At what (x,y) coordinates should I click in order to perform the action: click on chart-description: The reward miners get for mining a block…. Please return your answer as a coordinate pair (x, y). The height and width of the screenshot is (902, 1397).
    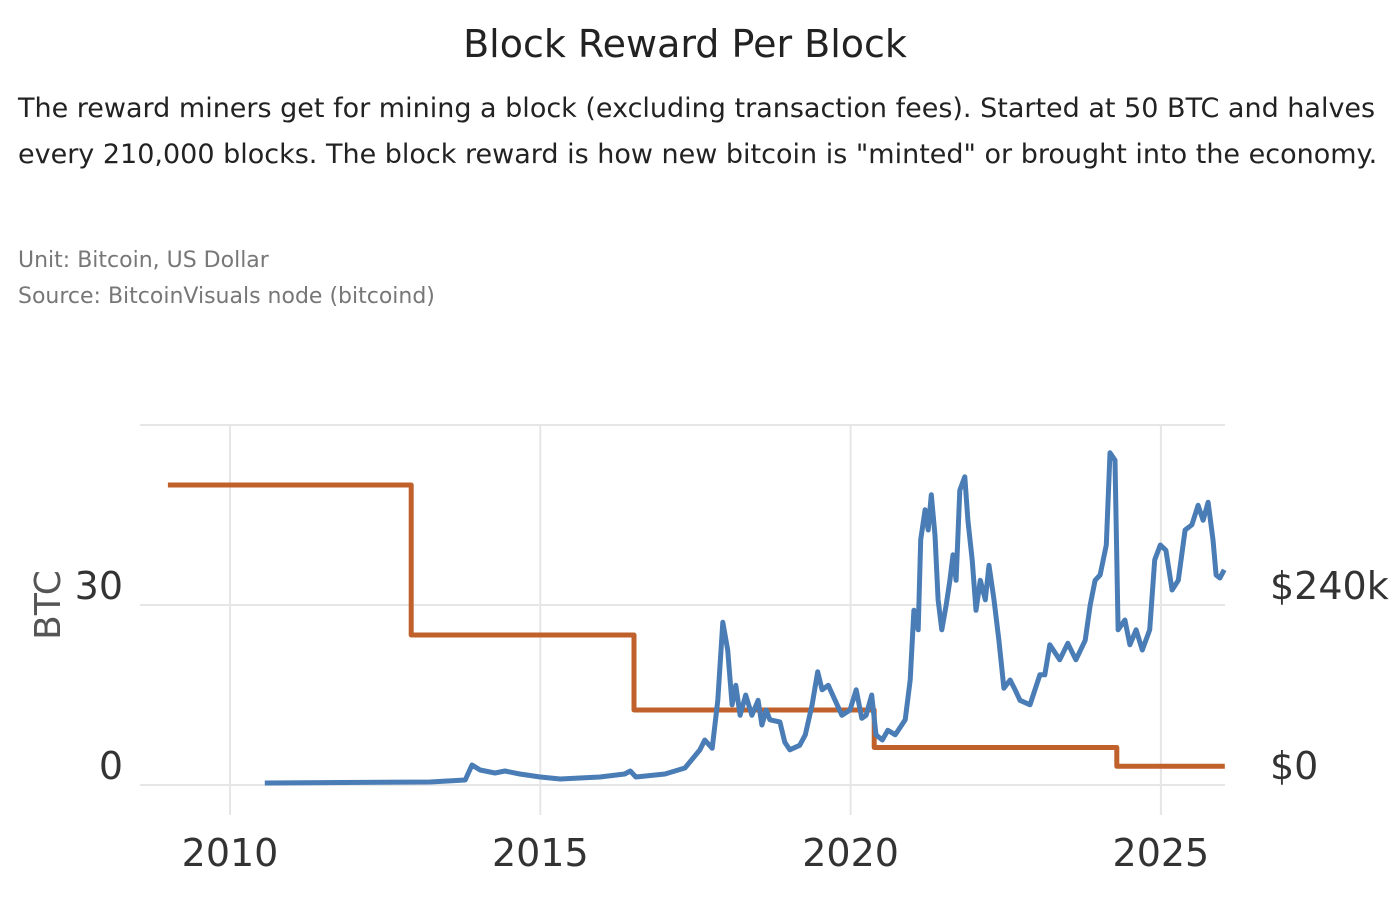
    Looking at the image, I should click on (698, 131).